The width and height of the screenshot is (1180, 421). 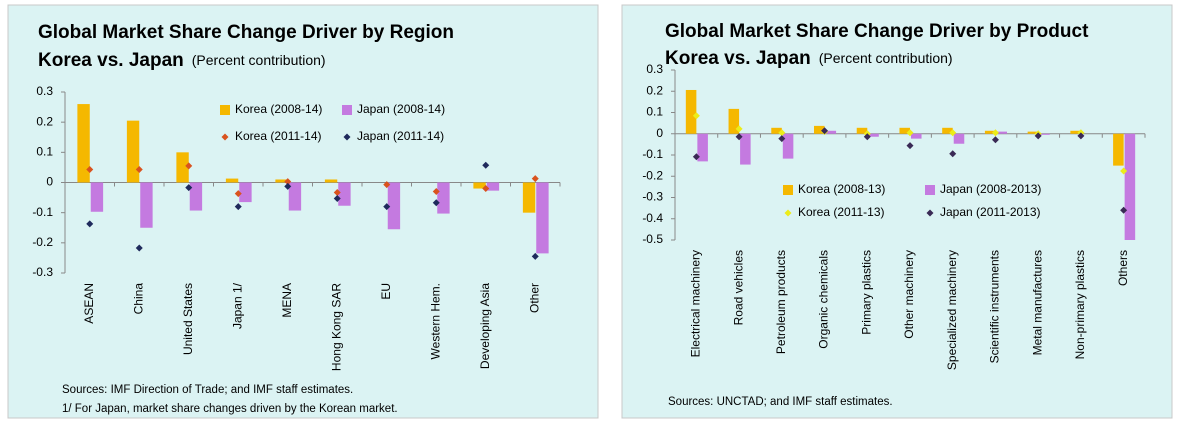 I want to click on y-tick-label: -0.4, so click(x=652, y=218).